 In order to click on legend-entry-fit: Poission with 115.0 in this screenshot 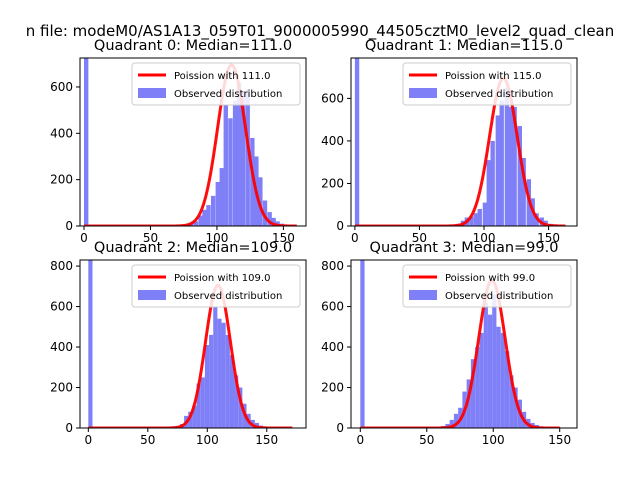, I will do `click(493, 76)`.